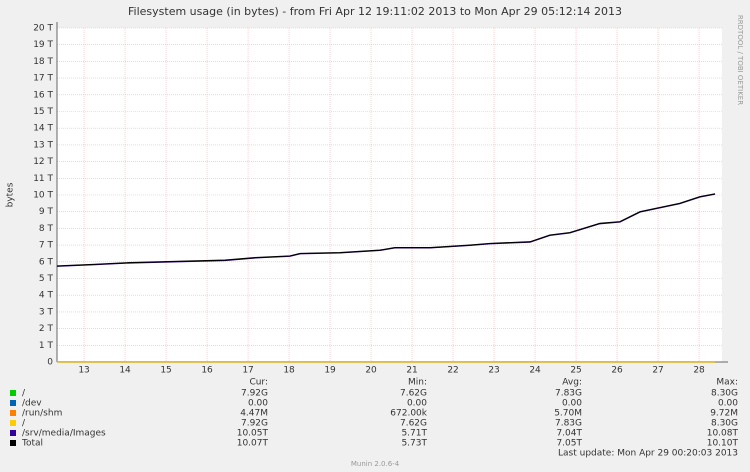  Describe the element at coordinates (740, 60) in the screenshot. I see `watermark: RRDTOOL / TOBI OETIKER` at that location.